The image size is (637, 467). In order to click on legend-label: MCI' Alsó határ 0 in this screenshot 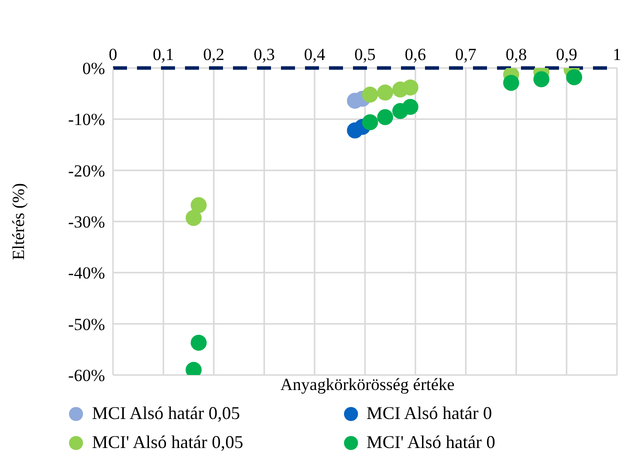, I will do `click(431, 442)`.